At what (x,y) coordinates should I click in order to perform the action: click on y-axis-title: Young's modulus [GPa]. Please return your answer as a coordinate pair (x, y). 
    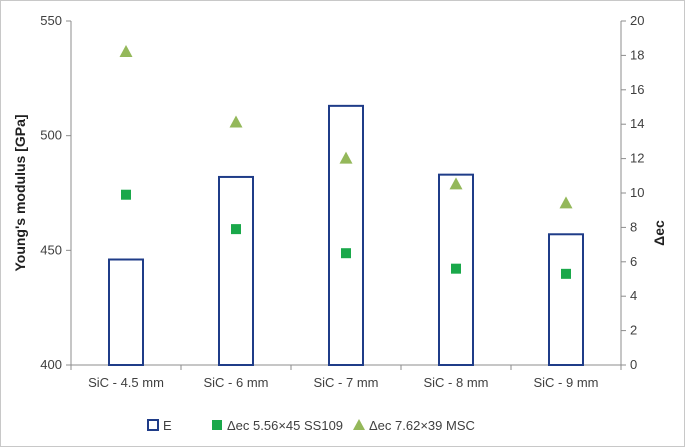
    Looking at the image, I should click on (20, 192).